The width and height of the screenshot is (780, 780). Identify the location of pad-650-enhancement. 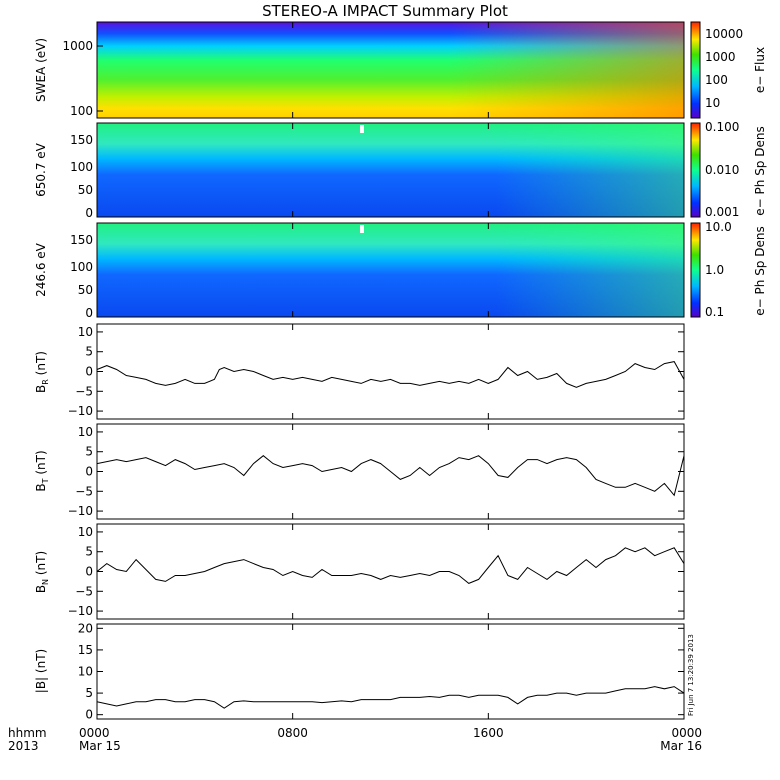
(390, 170).